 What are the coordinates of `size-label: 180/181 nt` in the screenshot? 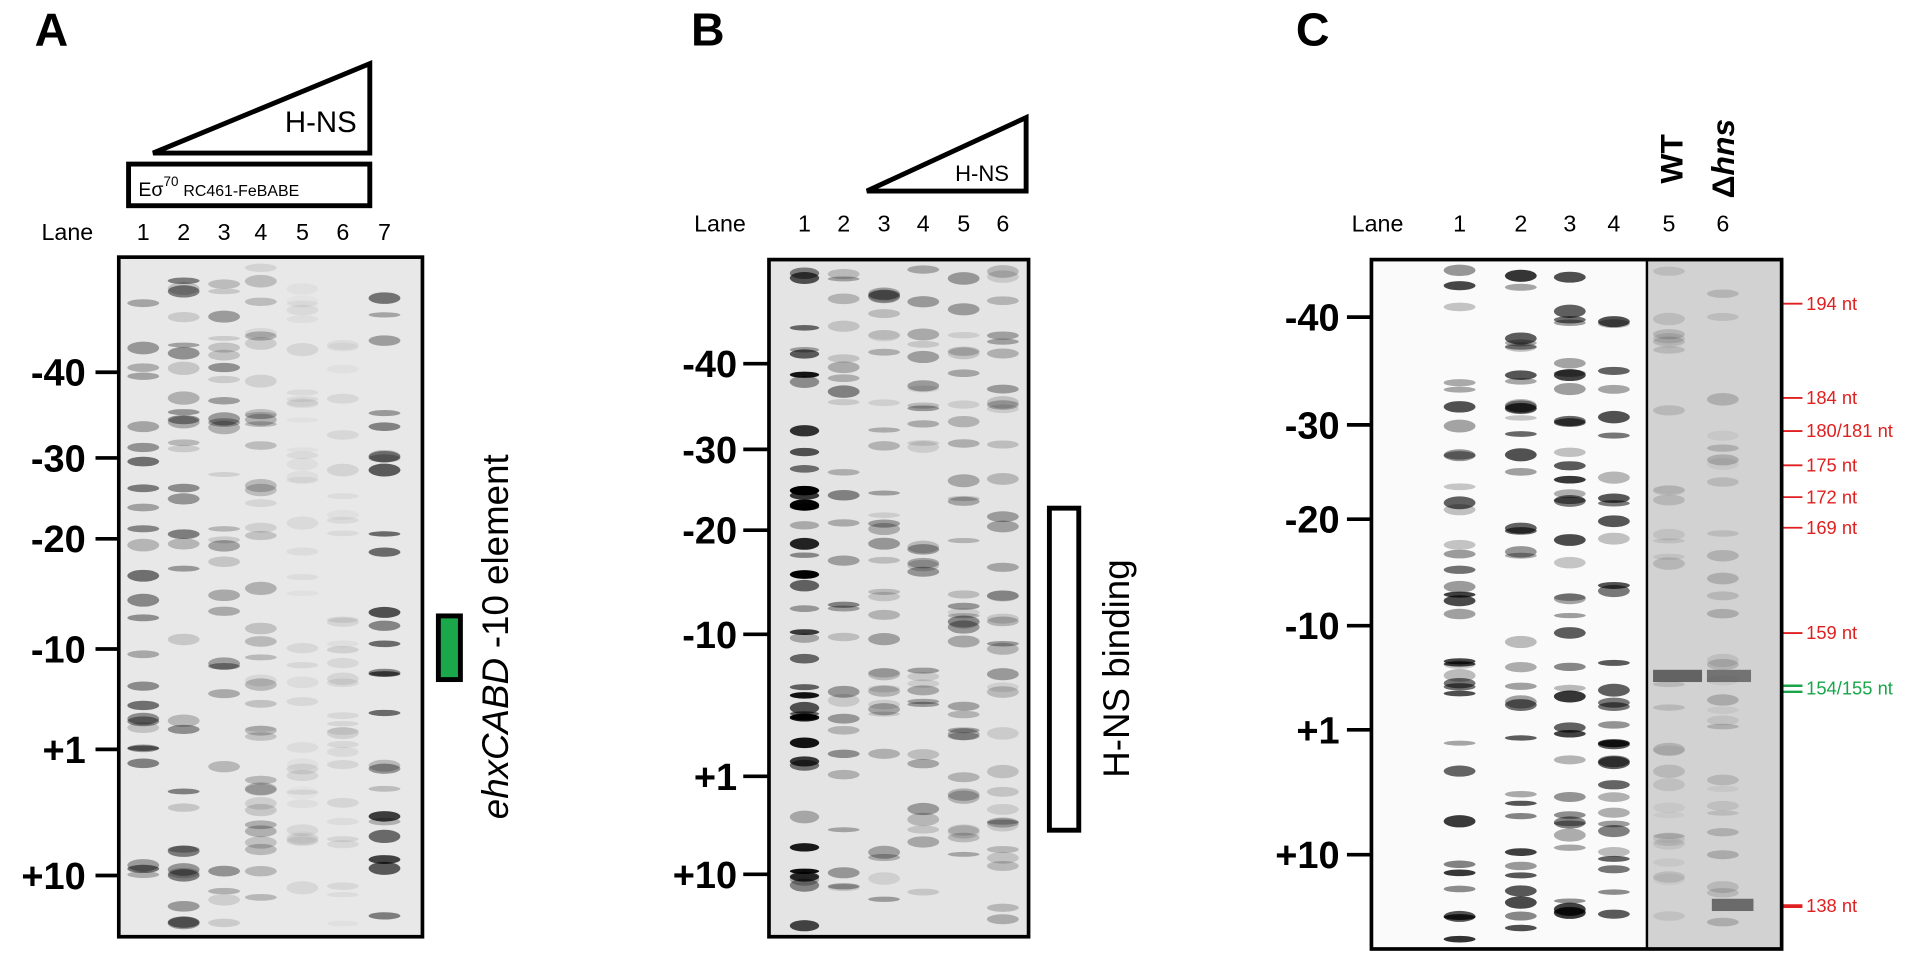 It's located at (1849, 430).